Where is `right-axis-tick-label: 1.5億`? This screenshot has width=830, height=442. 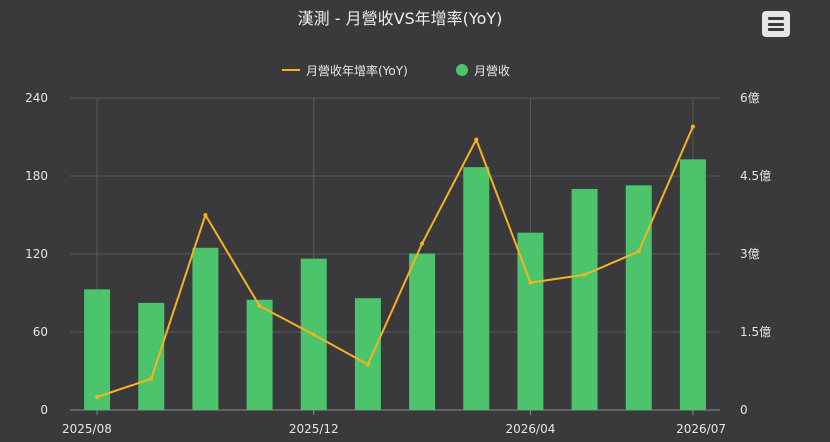 right-axis-tick-label: 1.5億 is located at coordinates (755, 332).